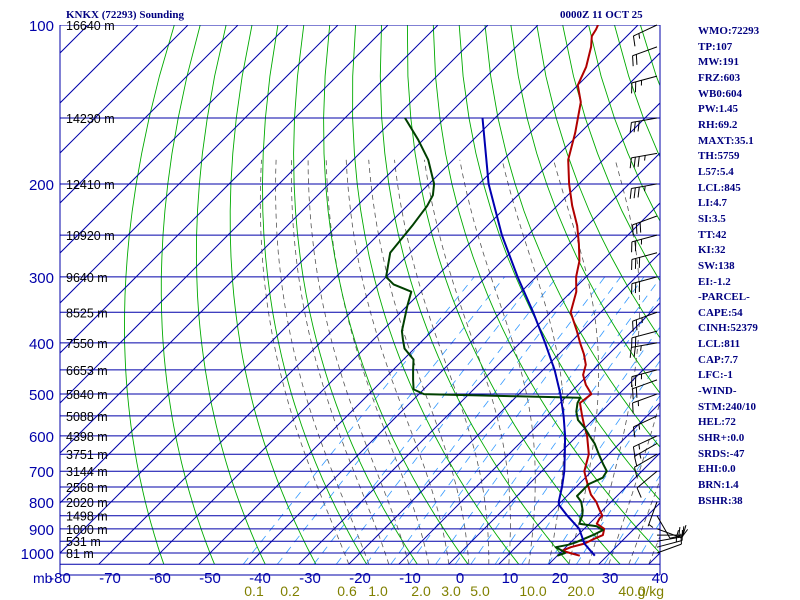 This screenshot has width=800, height=600. Describe the element at coordinates (720, 312) in the screenshot. I see `index-item: CAPE:54` at that location.